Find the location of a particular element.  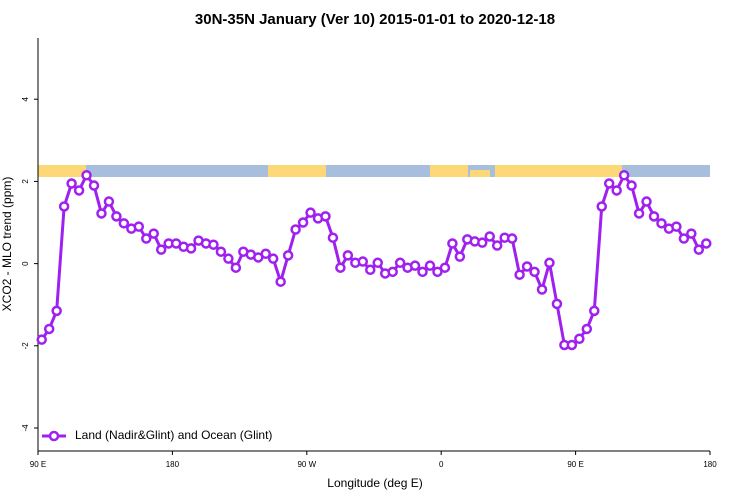

y-tick-label: 4 is located at coordinates (25, 98).